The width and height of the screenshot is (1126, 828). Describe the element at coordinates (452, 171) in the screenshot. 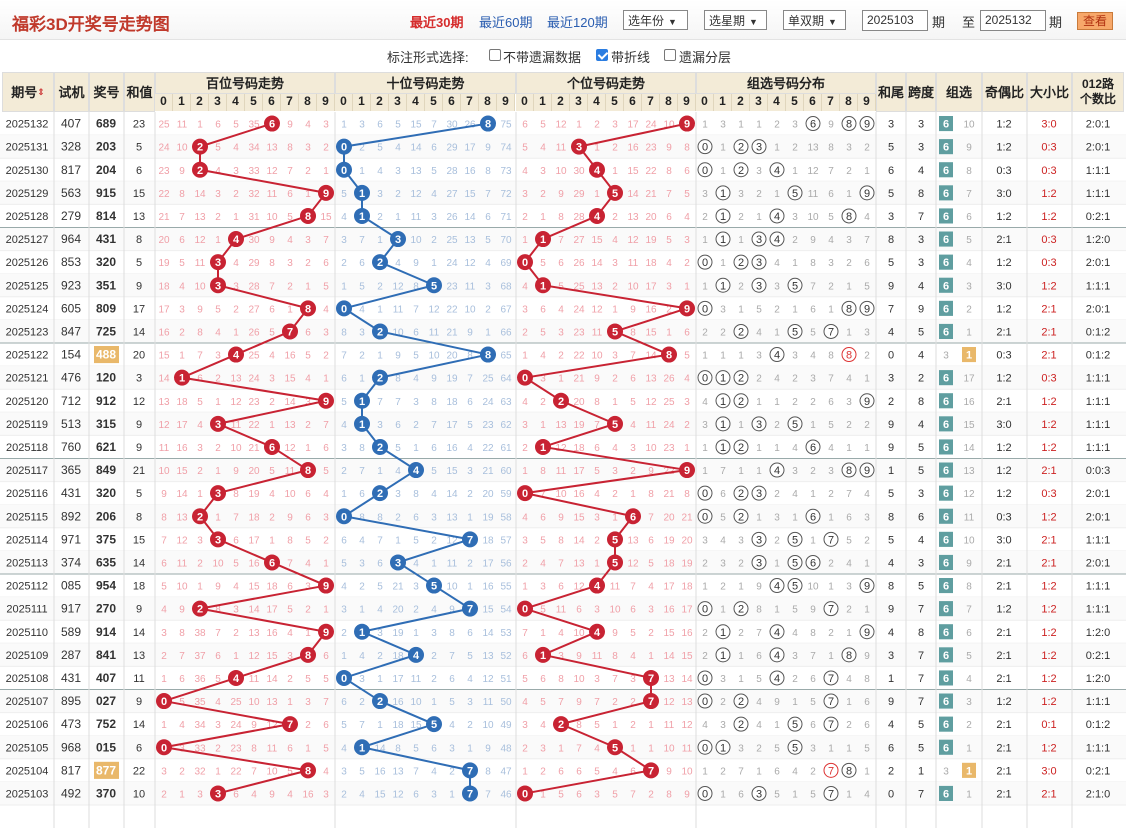

I see `missing-value: 28` at that location.